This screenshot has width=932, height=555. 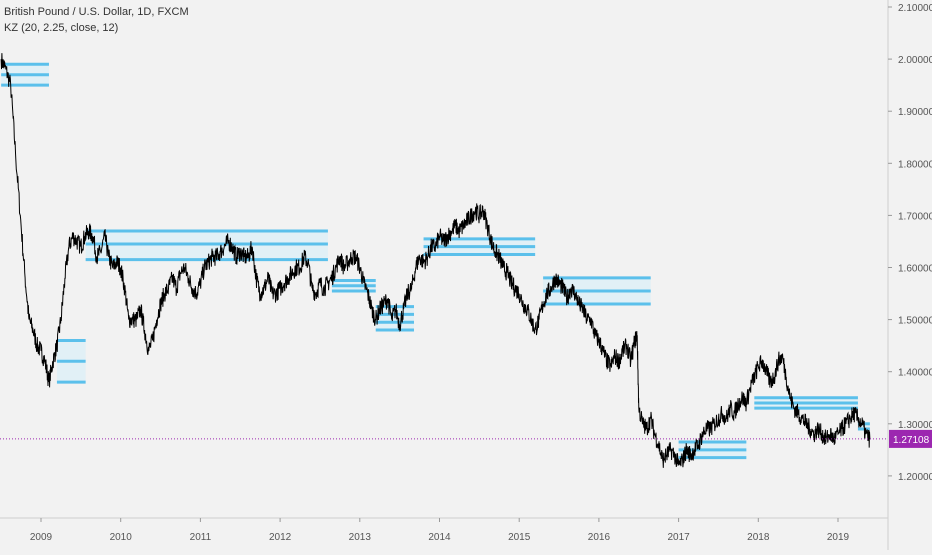 What do you see at coordinates (915, 269) in the screenshot?
I see `y-tick-label: 1.60000` at bounding box center [915, 269].